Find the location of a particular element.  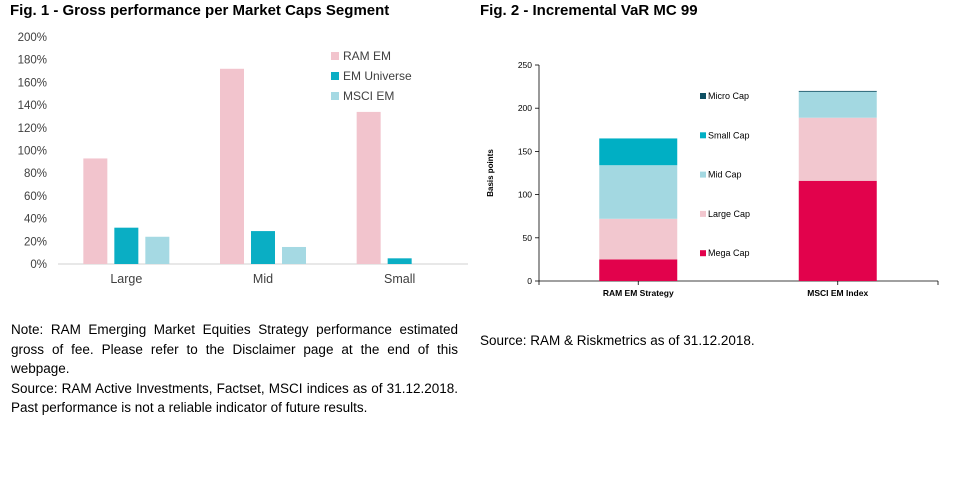

legend-label-small-cap: Small Cap is located at coordinates (729, 135).